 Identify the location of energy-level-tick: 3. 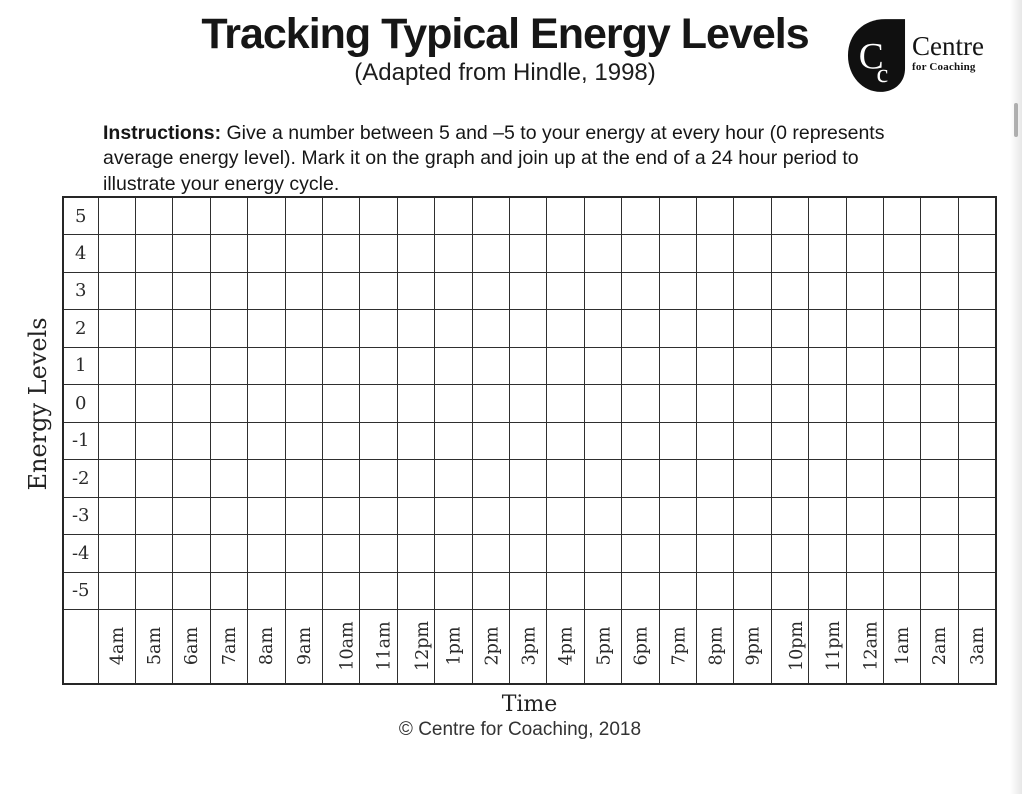
(80, 290).